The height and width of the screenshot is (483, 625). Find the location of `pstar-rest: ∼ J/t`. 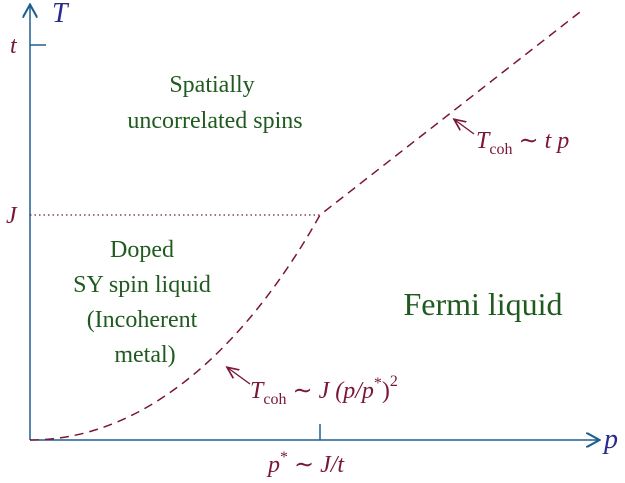

pstar-rest: ∼ J/t is located at coordinates (316, 465).